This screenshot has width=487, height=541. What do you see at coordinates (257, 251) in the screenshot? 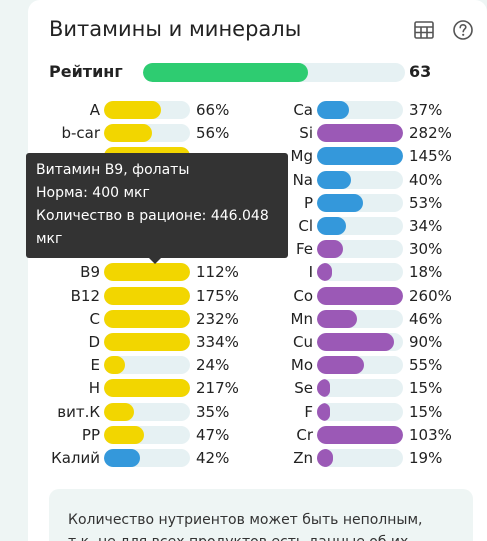
I see `nutrient-row-mineral: Fe 30%` at bounding box center [257, 251].